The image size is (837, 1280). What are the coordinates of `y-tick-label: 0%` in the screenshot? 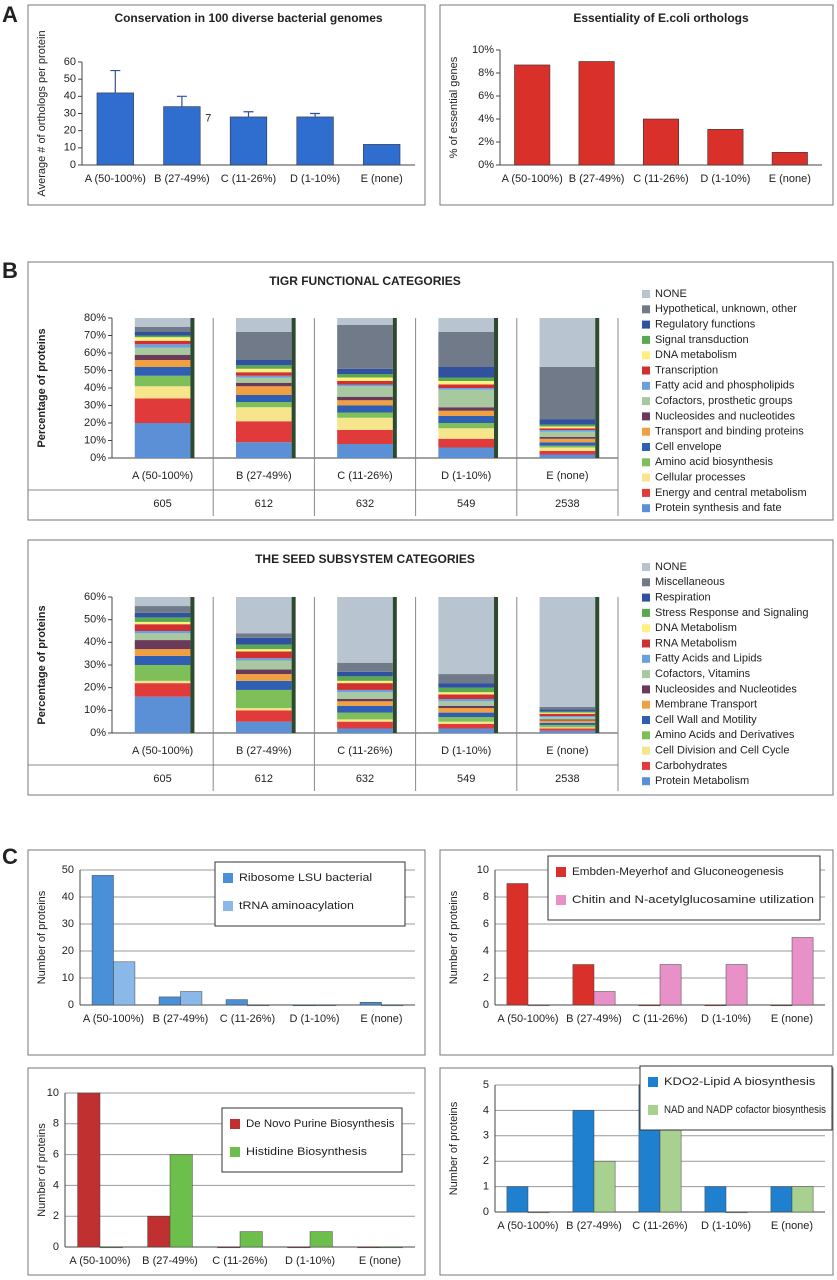 It's located at (486, 165).